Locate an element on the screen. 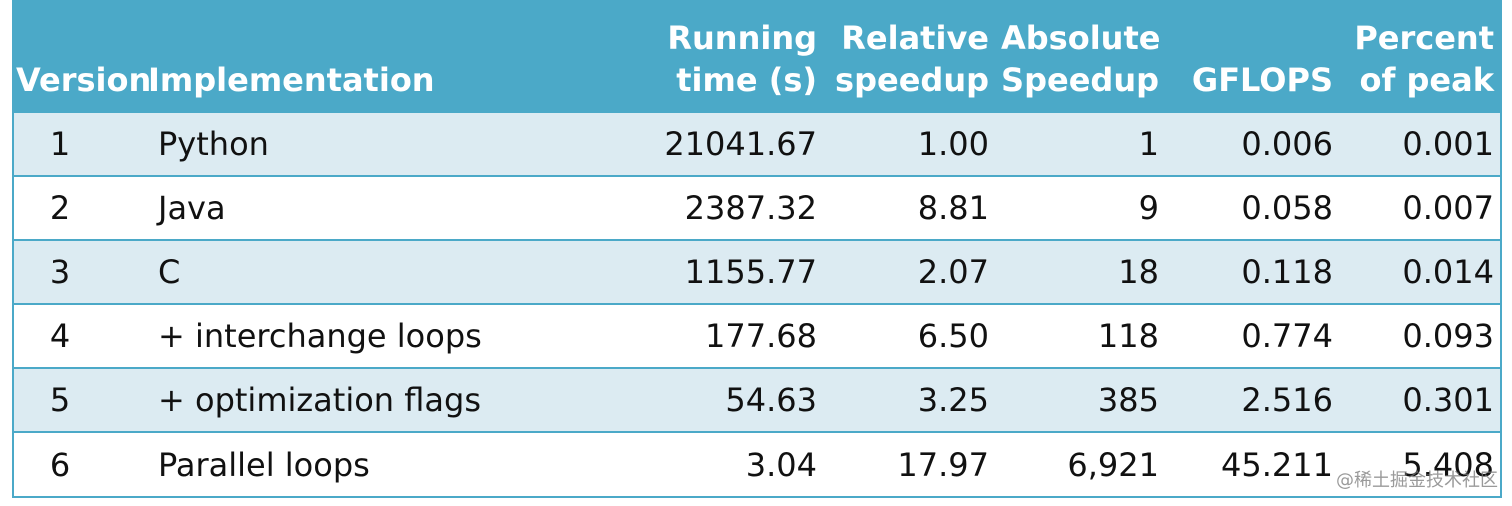 The height and width of the screenshot is (506, 1512). header-absolute-speedup: Absolute Speedup is located at coordinates (1081, 59).